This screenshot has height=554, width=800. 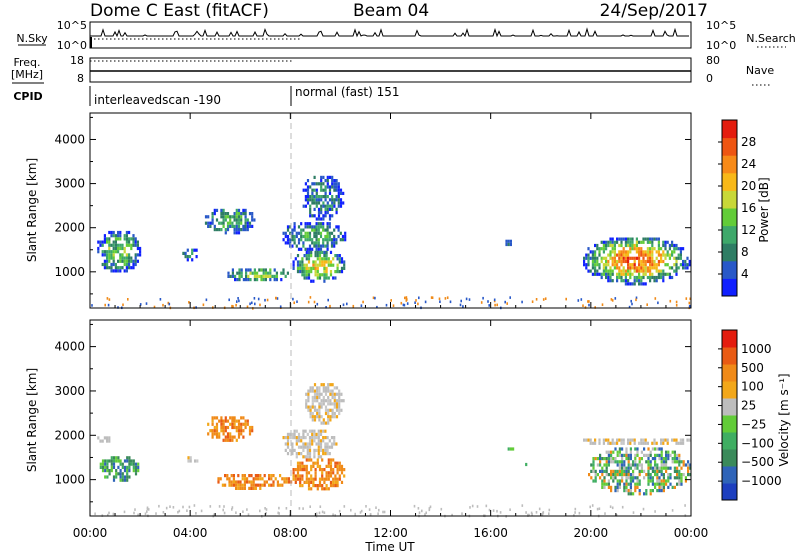 What do you see at coordinates (72, 45) in the screenshot?
I see `nsky-tick-bottom: 10^0` at bounding box center [72, 45].